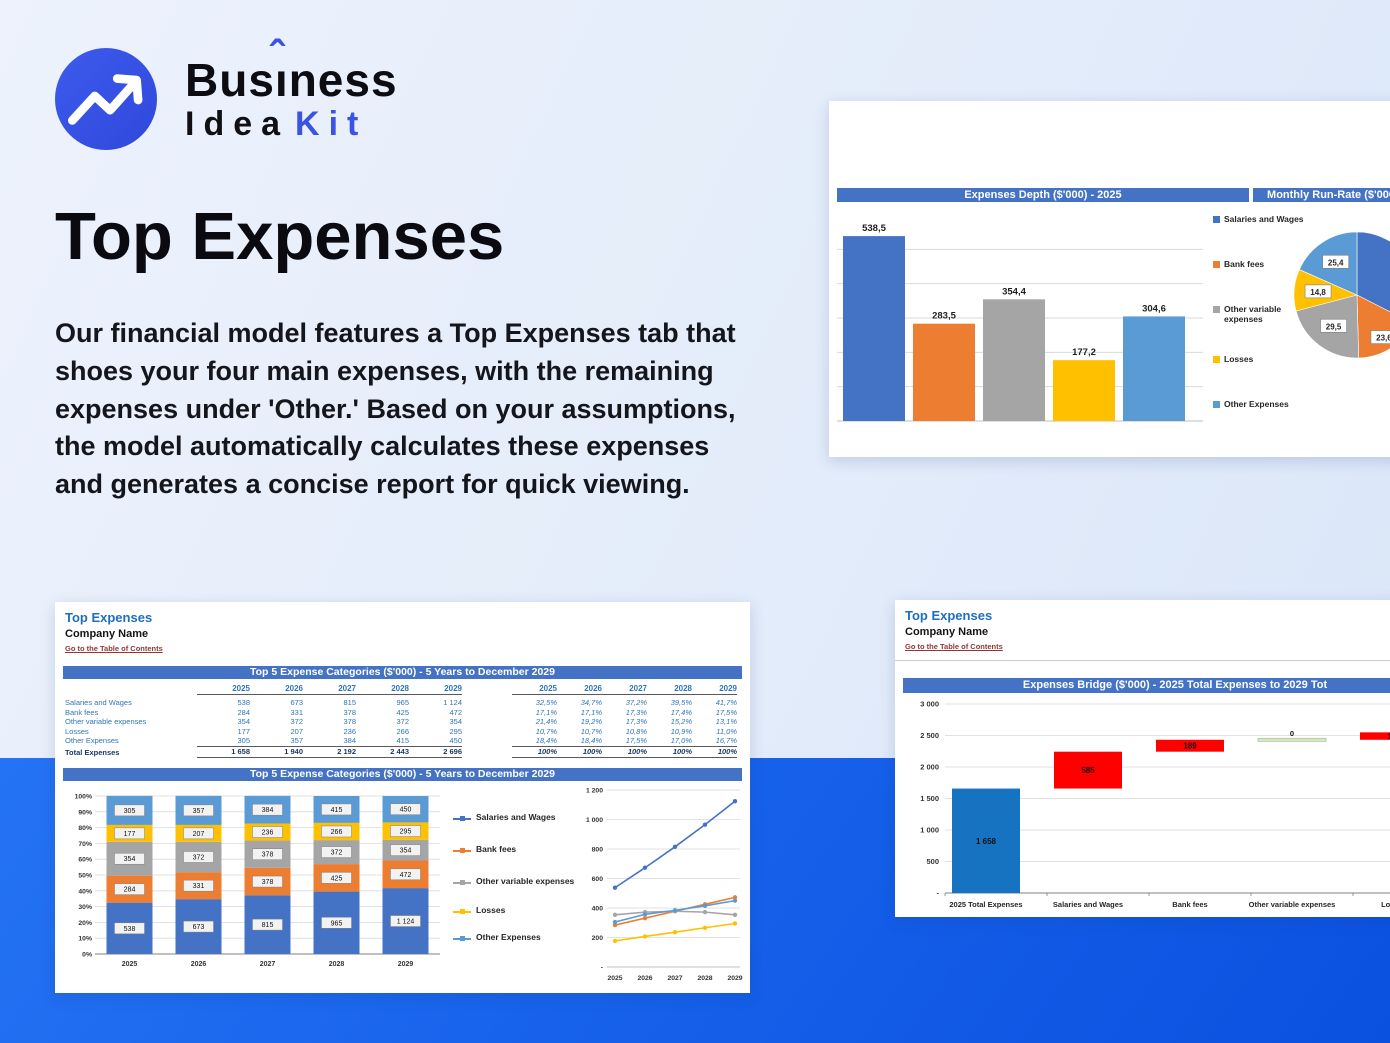 The height and width of the screenshot is (1043, 1390). What do you see at coordinates (1341, 295) in the screenshot?
I see `run-rate-pie-chart: 23,6 29,5 14,8 25,4` at bounding box center [1341, 295].